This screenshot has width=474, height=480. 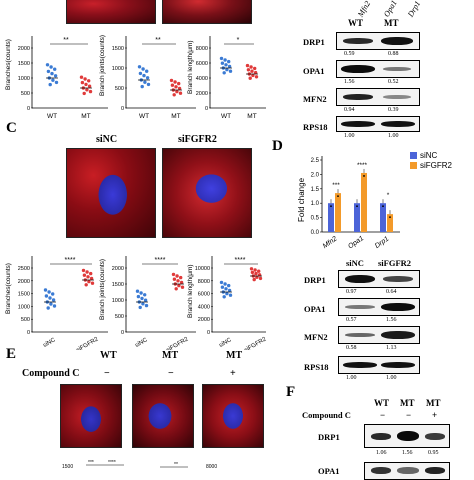 What do you see at coordinates (379, 279) in the screenshot?
I see `blot-drp1-d` at bounding box center [379, 279].